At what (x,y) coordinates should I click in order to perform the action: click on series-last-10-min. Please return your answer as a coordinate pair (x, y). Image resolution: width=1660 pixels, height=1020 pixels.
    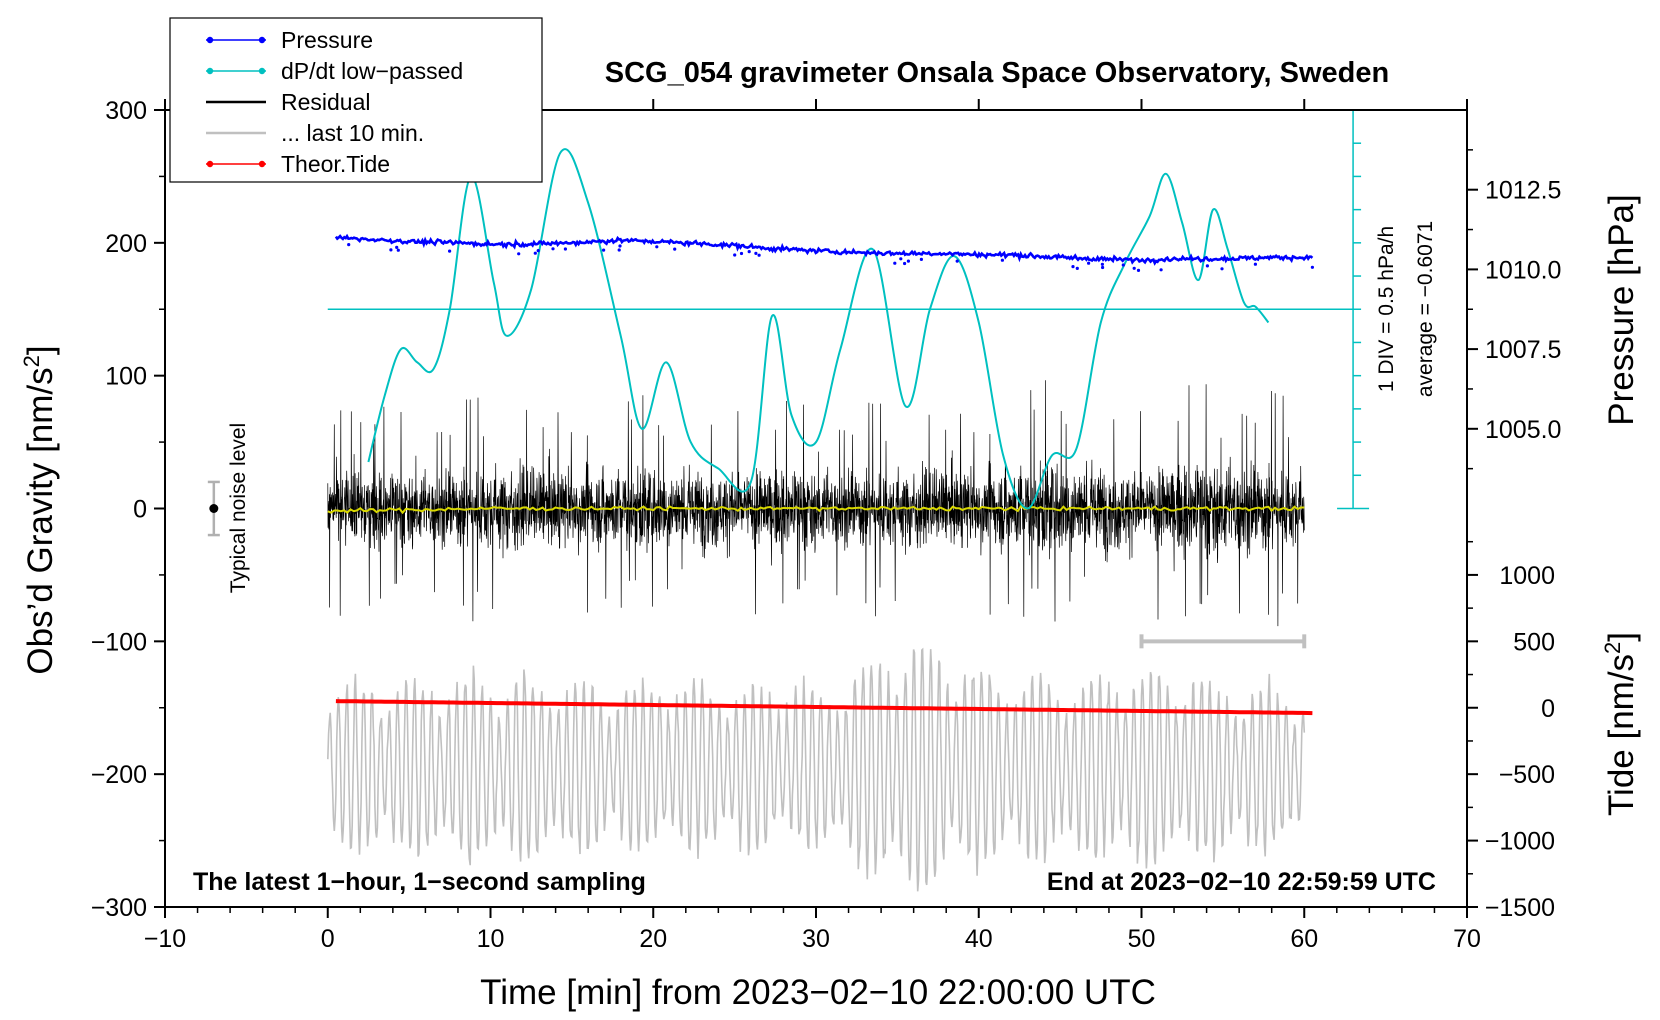
    Looking at the image, I should click on (816, 769).